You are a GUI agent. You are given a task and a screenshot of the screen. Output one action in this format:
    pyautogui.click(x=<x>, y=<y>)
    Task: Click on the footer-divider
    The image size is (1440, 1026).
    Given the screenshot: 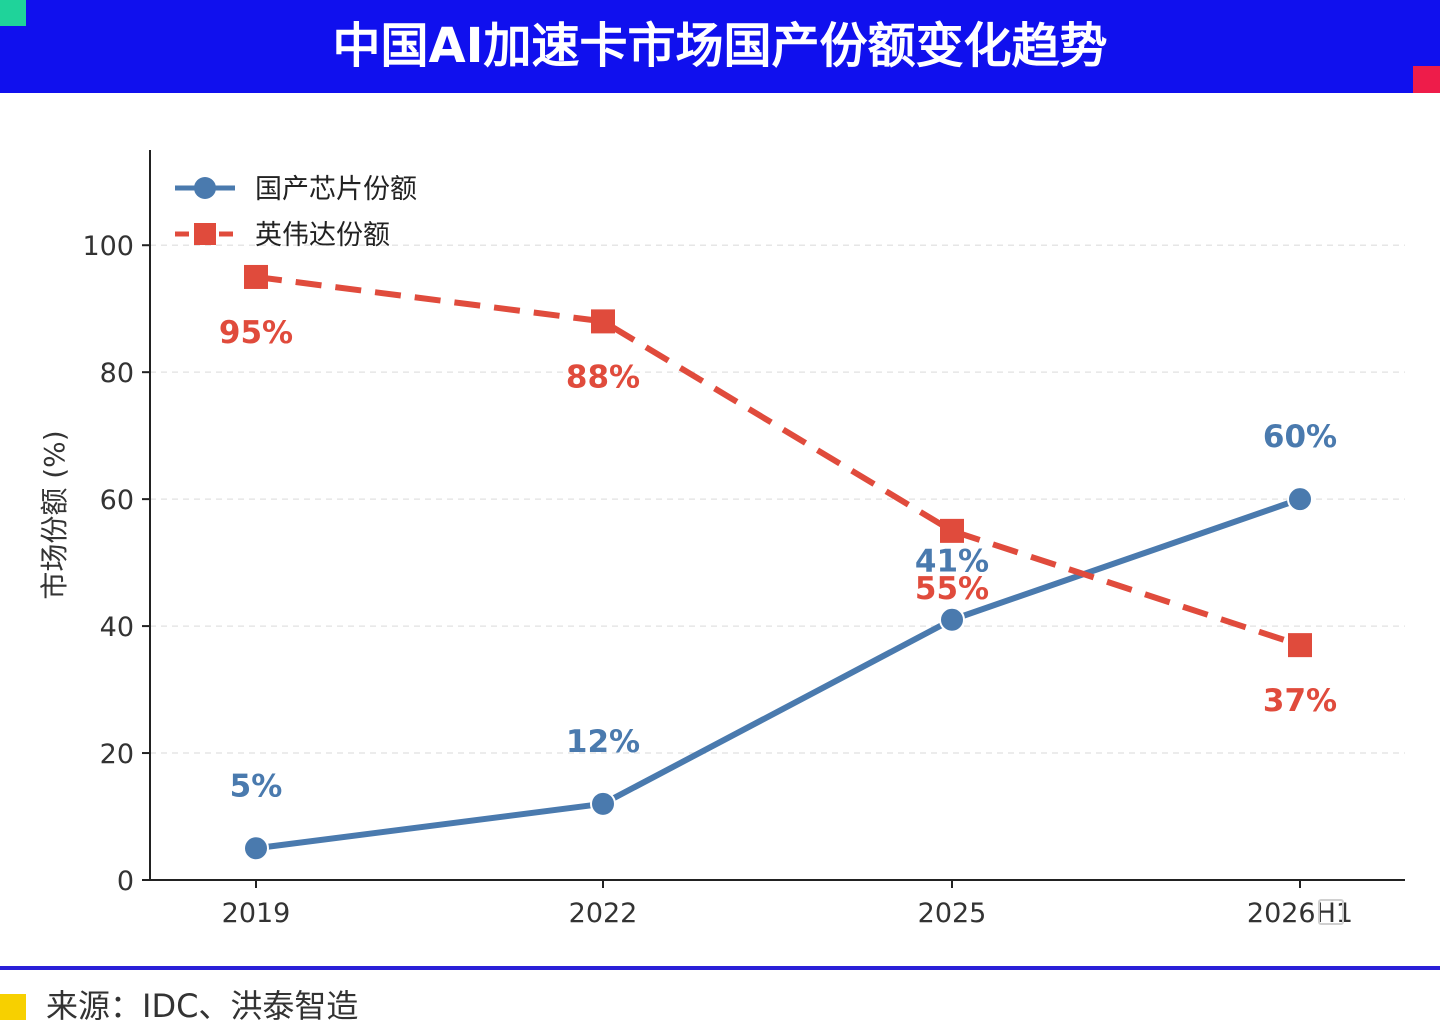 What is the action you would take?
    pyautogui.click(x=720, y=968)
    